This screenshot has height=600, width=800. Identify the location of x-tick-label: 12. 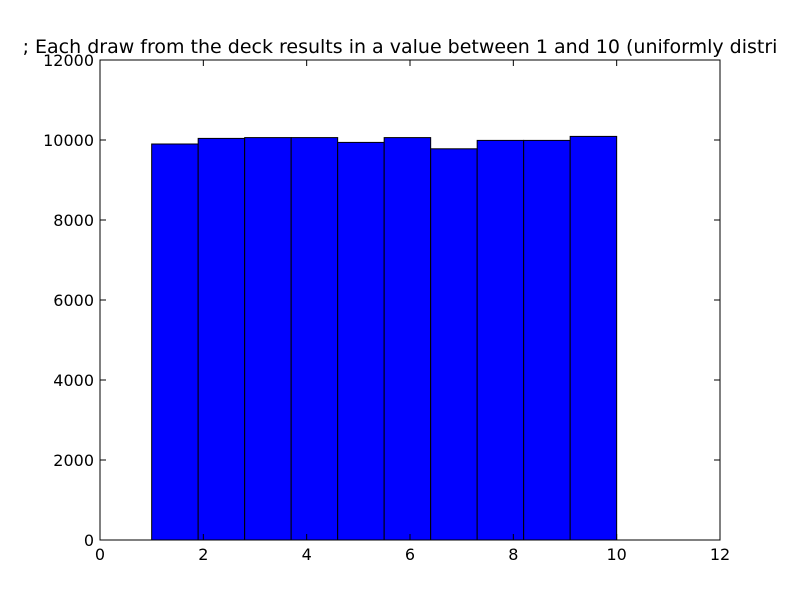
(720, 554).